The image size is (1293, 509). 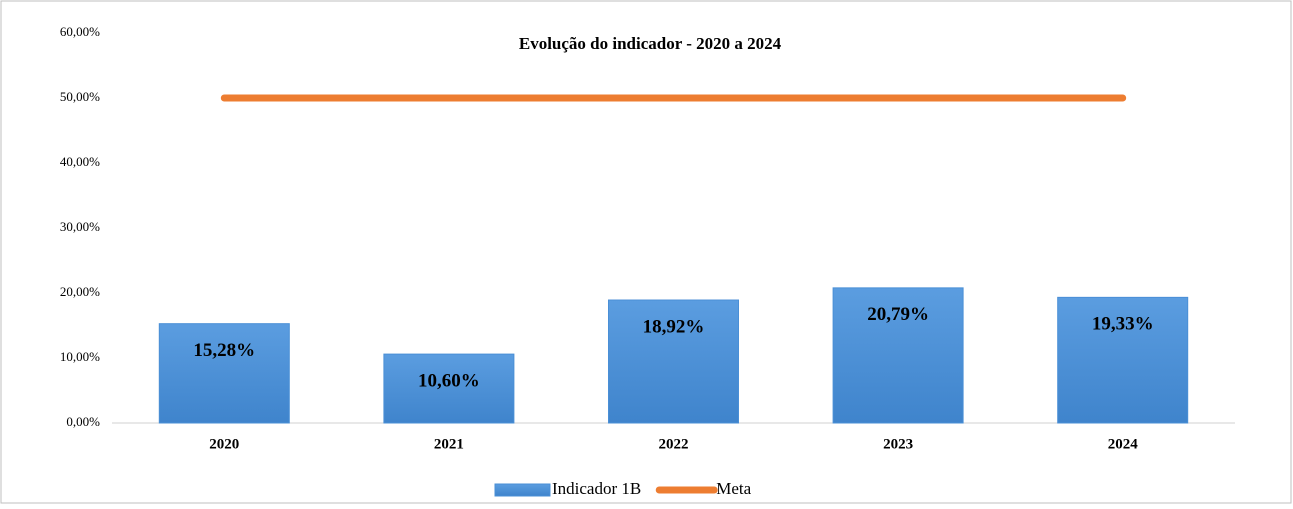 I want to click on y-tick-label: 40,00%, so click(x=80, y=161).